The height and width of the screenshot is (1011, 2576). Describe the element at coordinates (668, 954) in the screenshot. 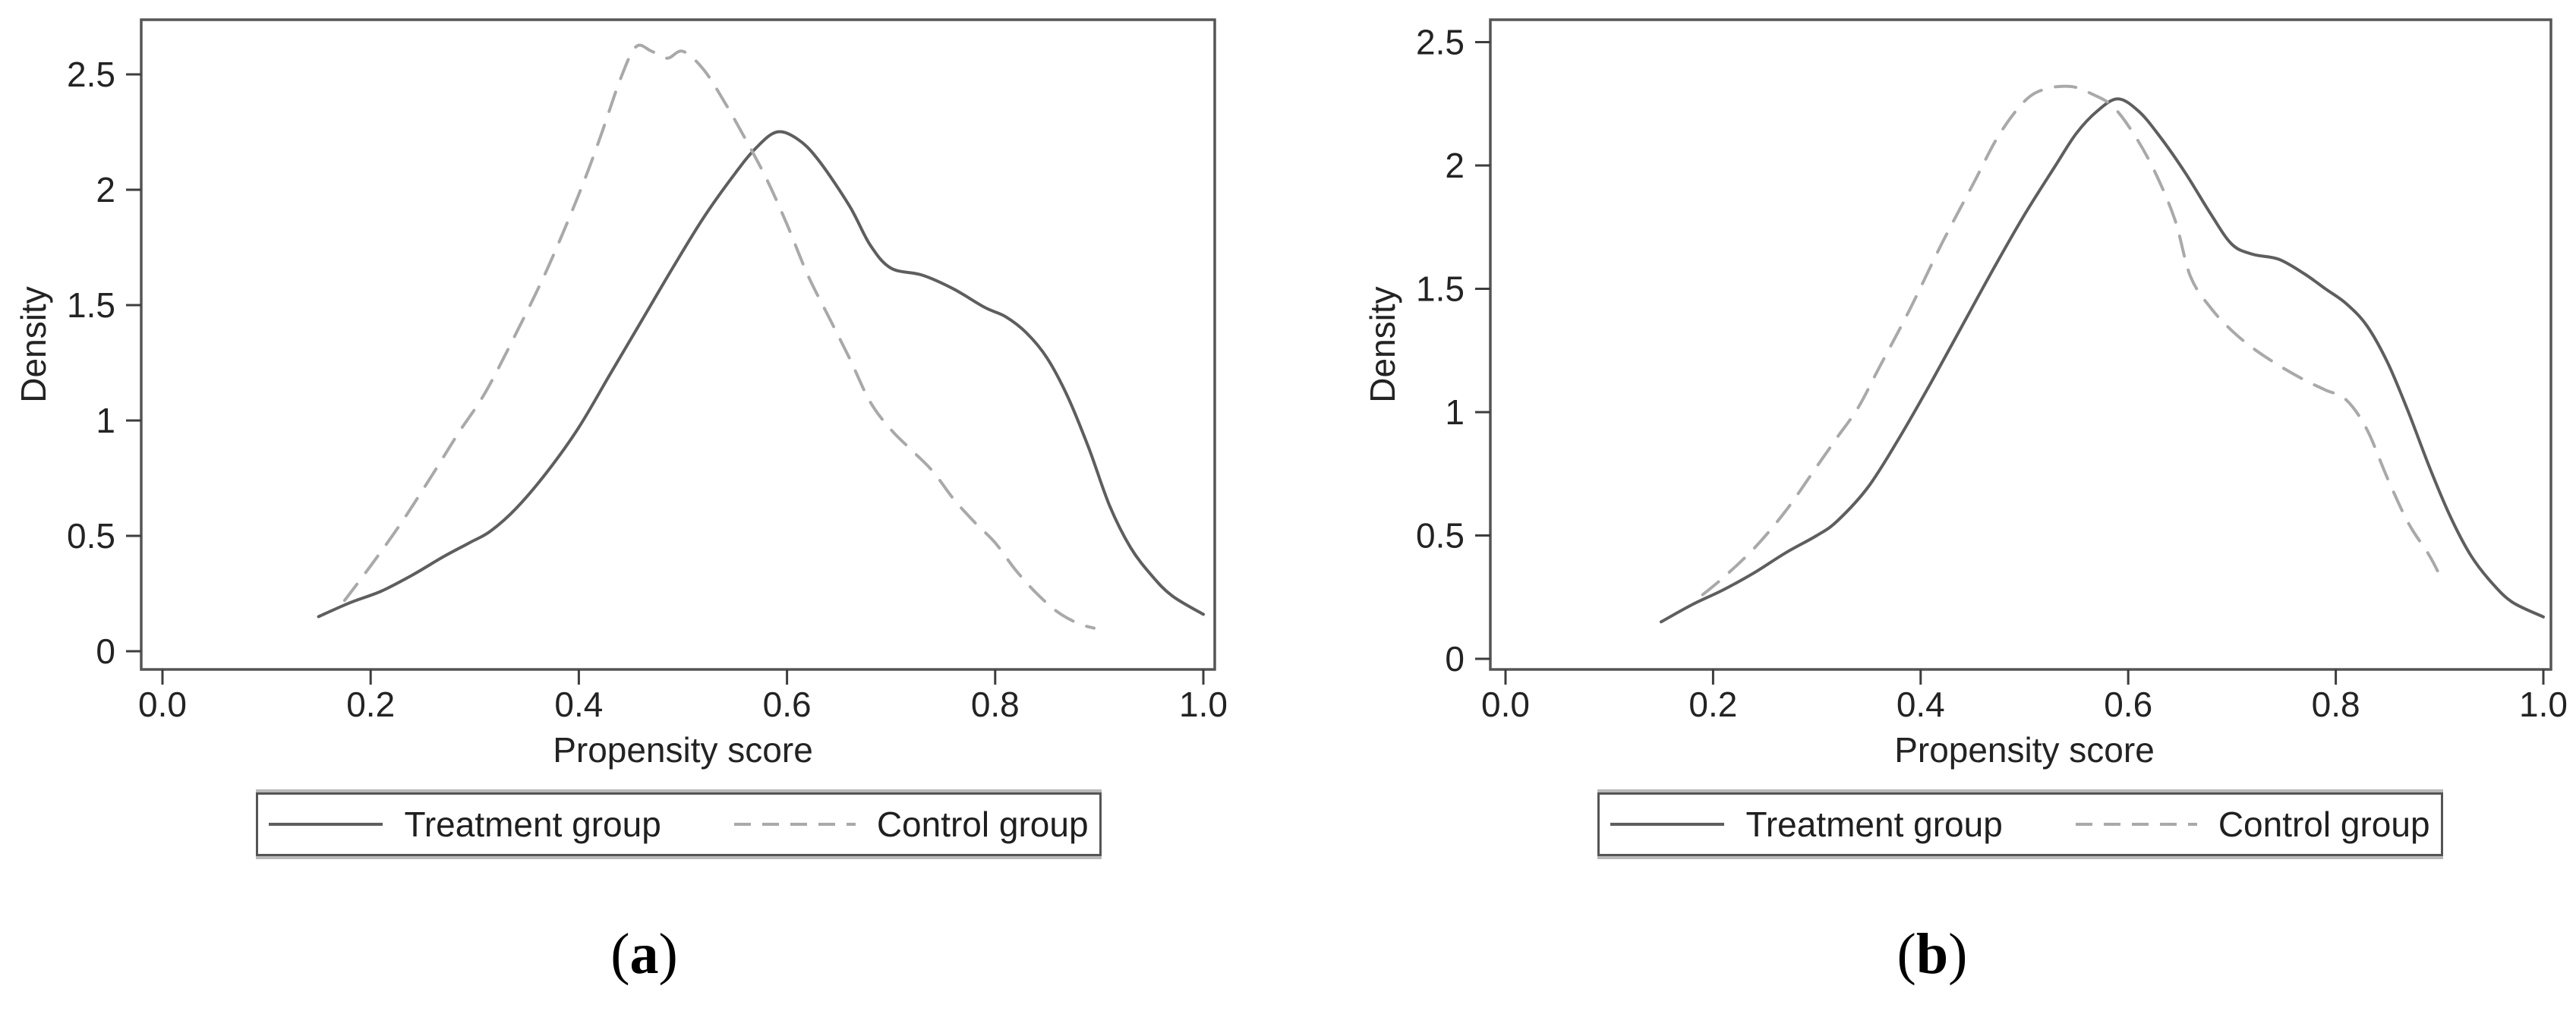

I see `caption-a-close-paren: )` at that location.